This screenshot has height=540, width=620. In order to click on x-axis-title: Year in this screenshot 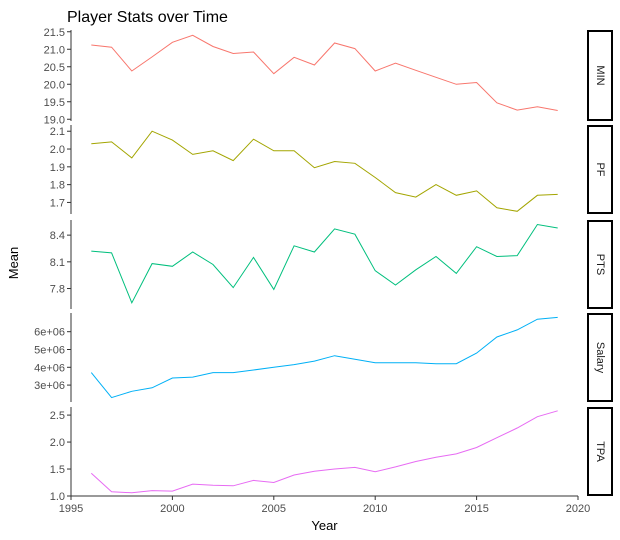, I will do `click(324, 525)`.